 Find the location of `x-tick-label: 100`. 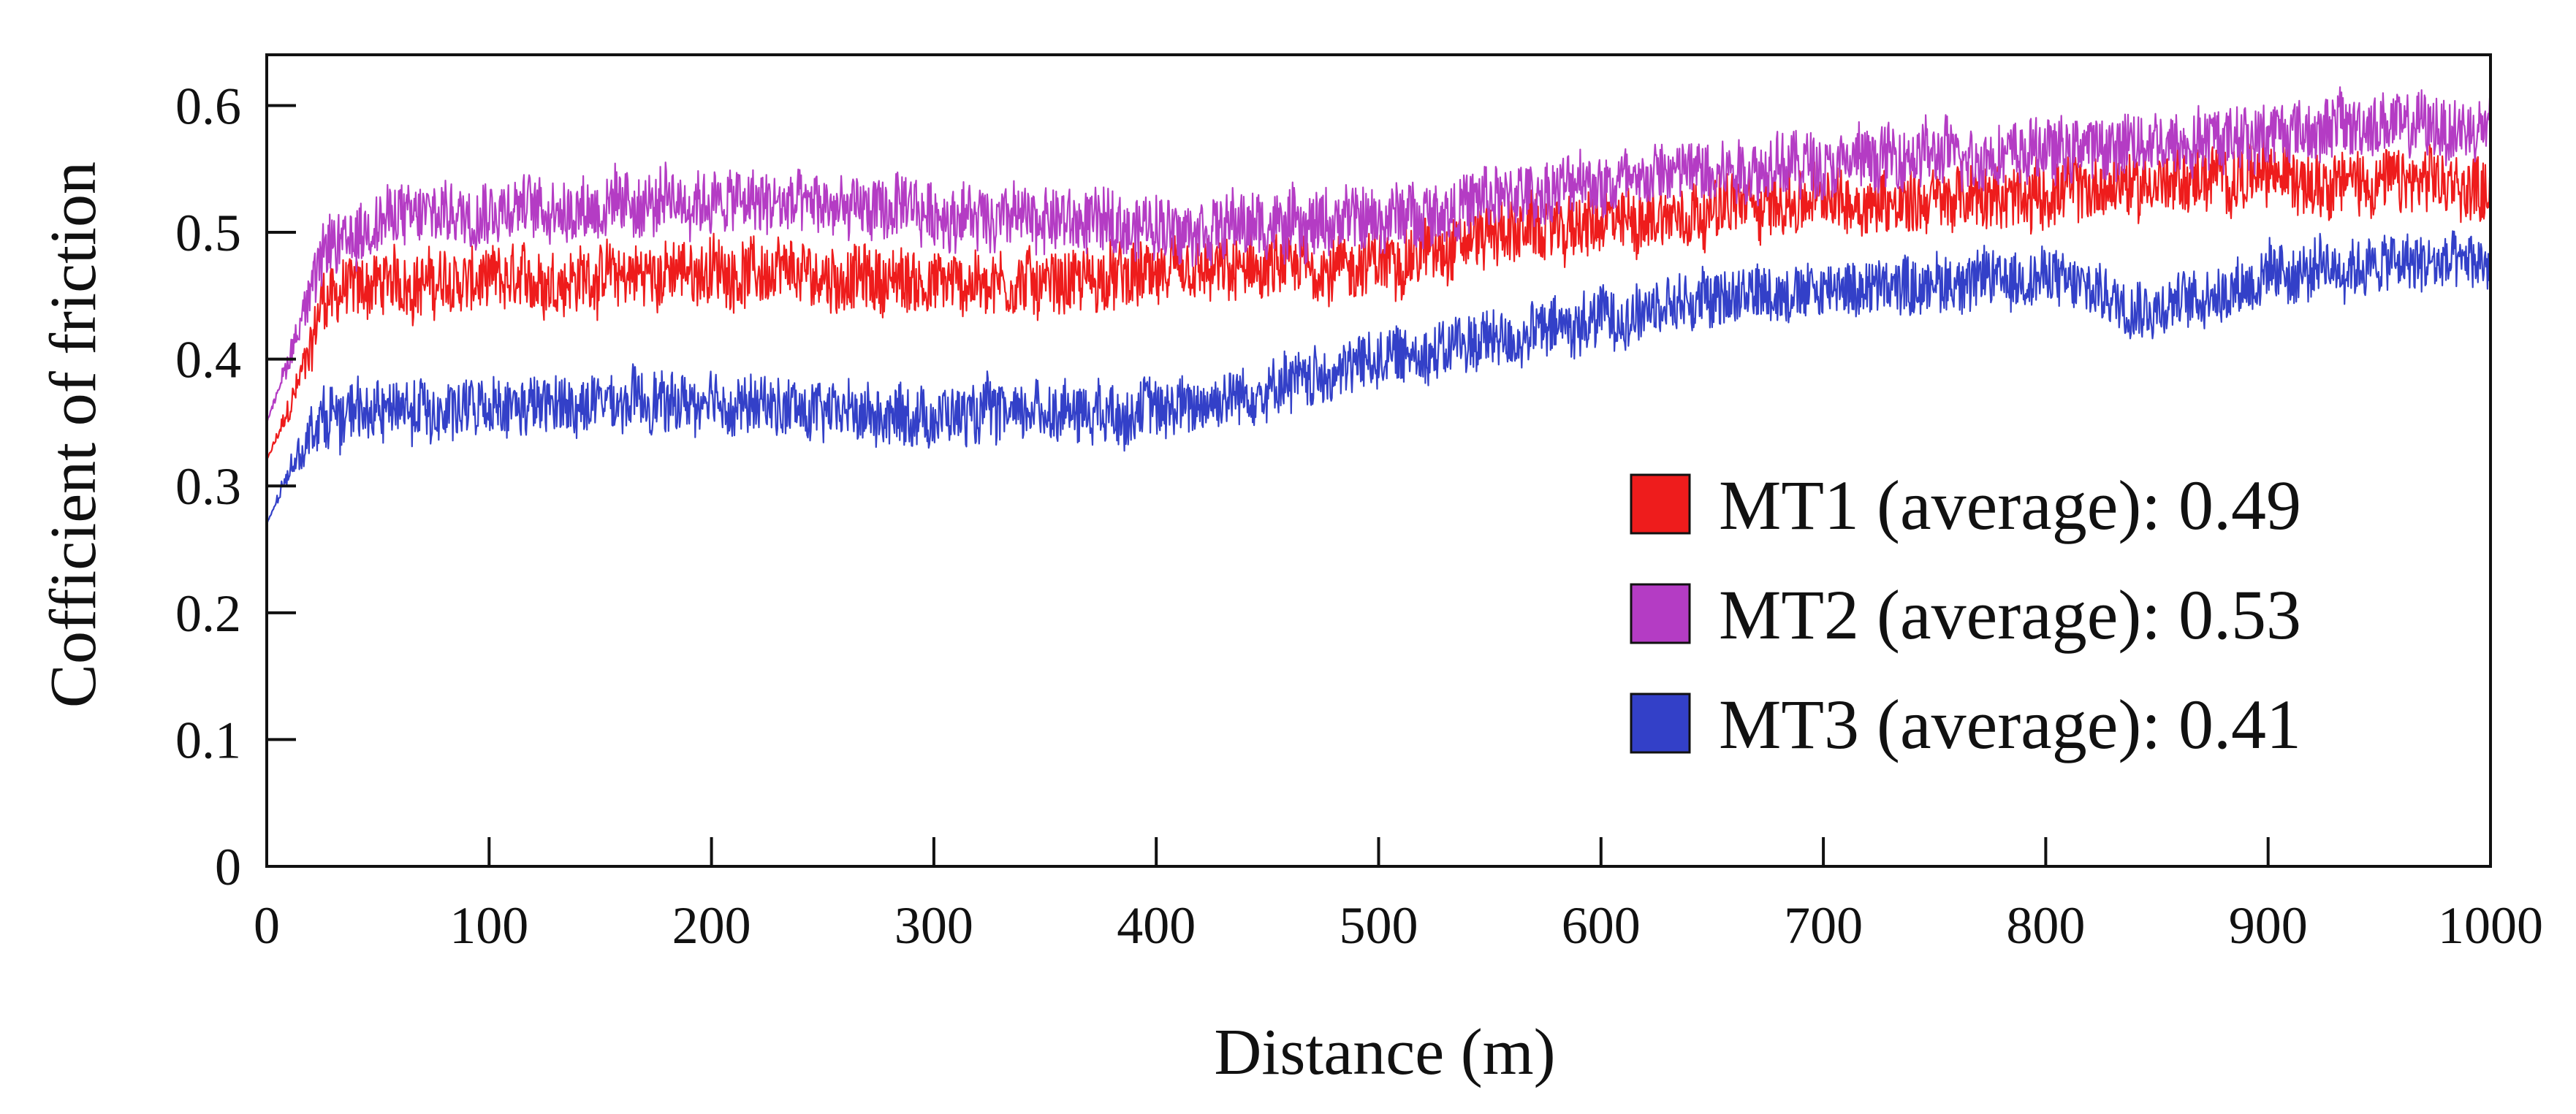

x-tick-label: 100 is located at coordinates (489, 925).